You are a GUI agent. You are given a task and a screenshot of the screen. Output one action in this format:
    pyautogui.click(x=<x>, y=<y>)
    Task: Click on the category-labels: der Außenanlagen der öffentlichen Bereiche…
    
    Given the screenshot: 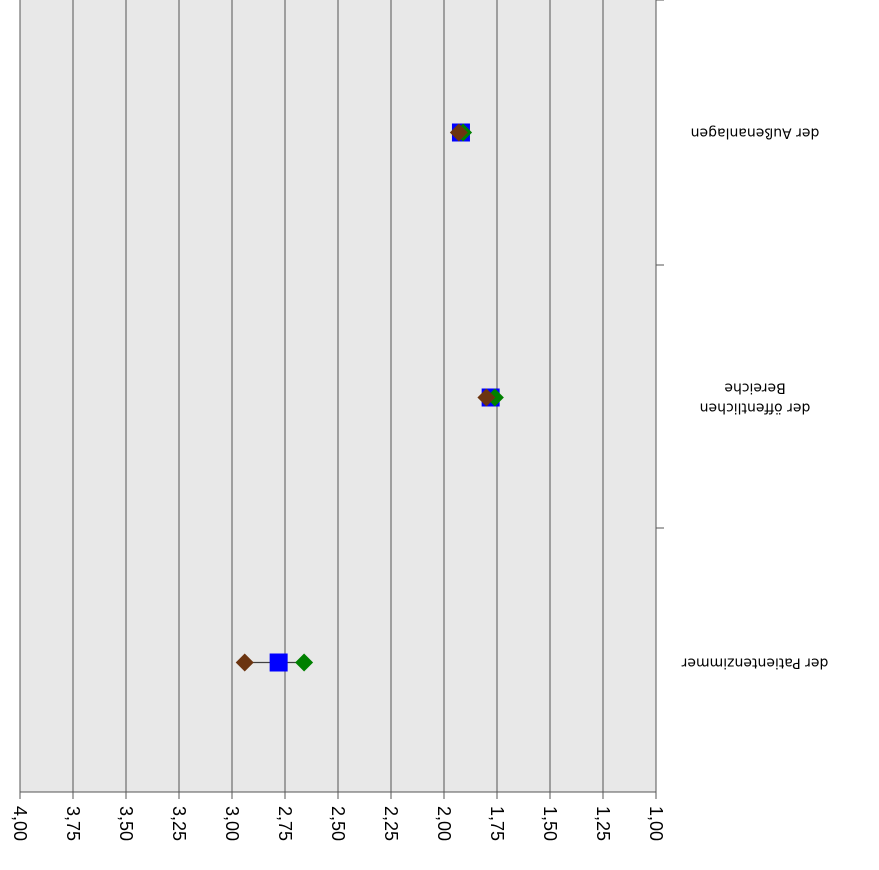 What is the action you would take?
    pyautogui.click(x=754, y=398)
    